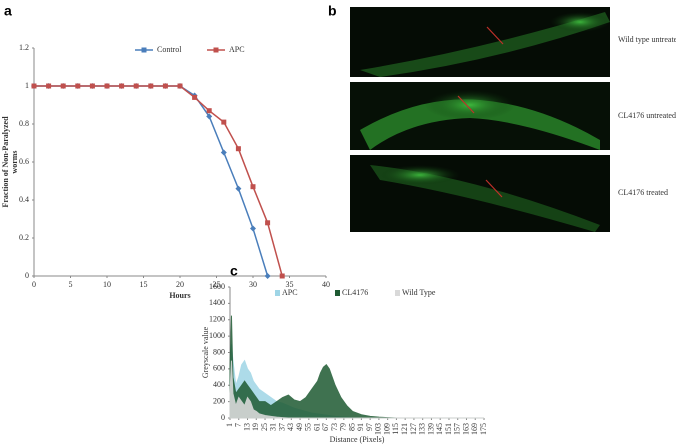  Describe the element at coordinates (27, 85) in the screenshot. I see `y-tick-label: 1` at that location.